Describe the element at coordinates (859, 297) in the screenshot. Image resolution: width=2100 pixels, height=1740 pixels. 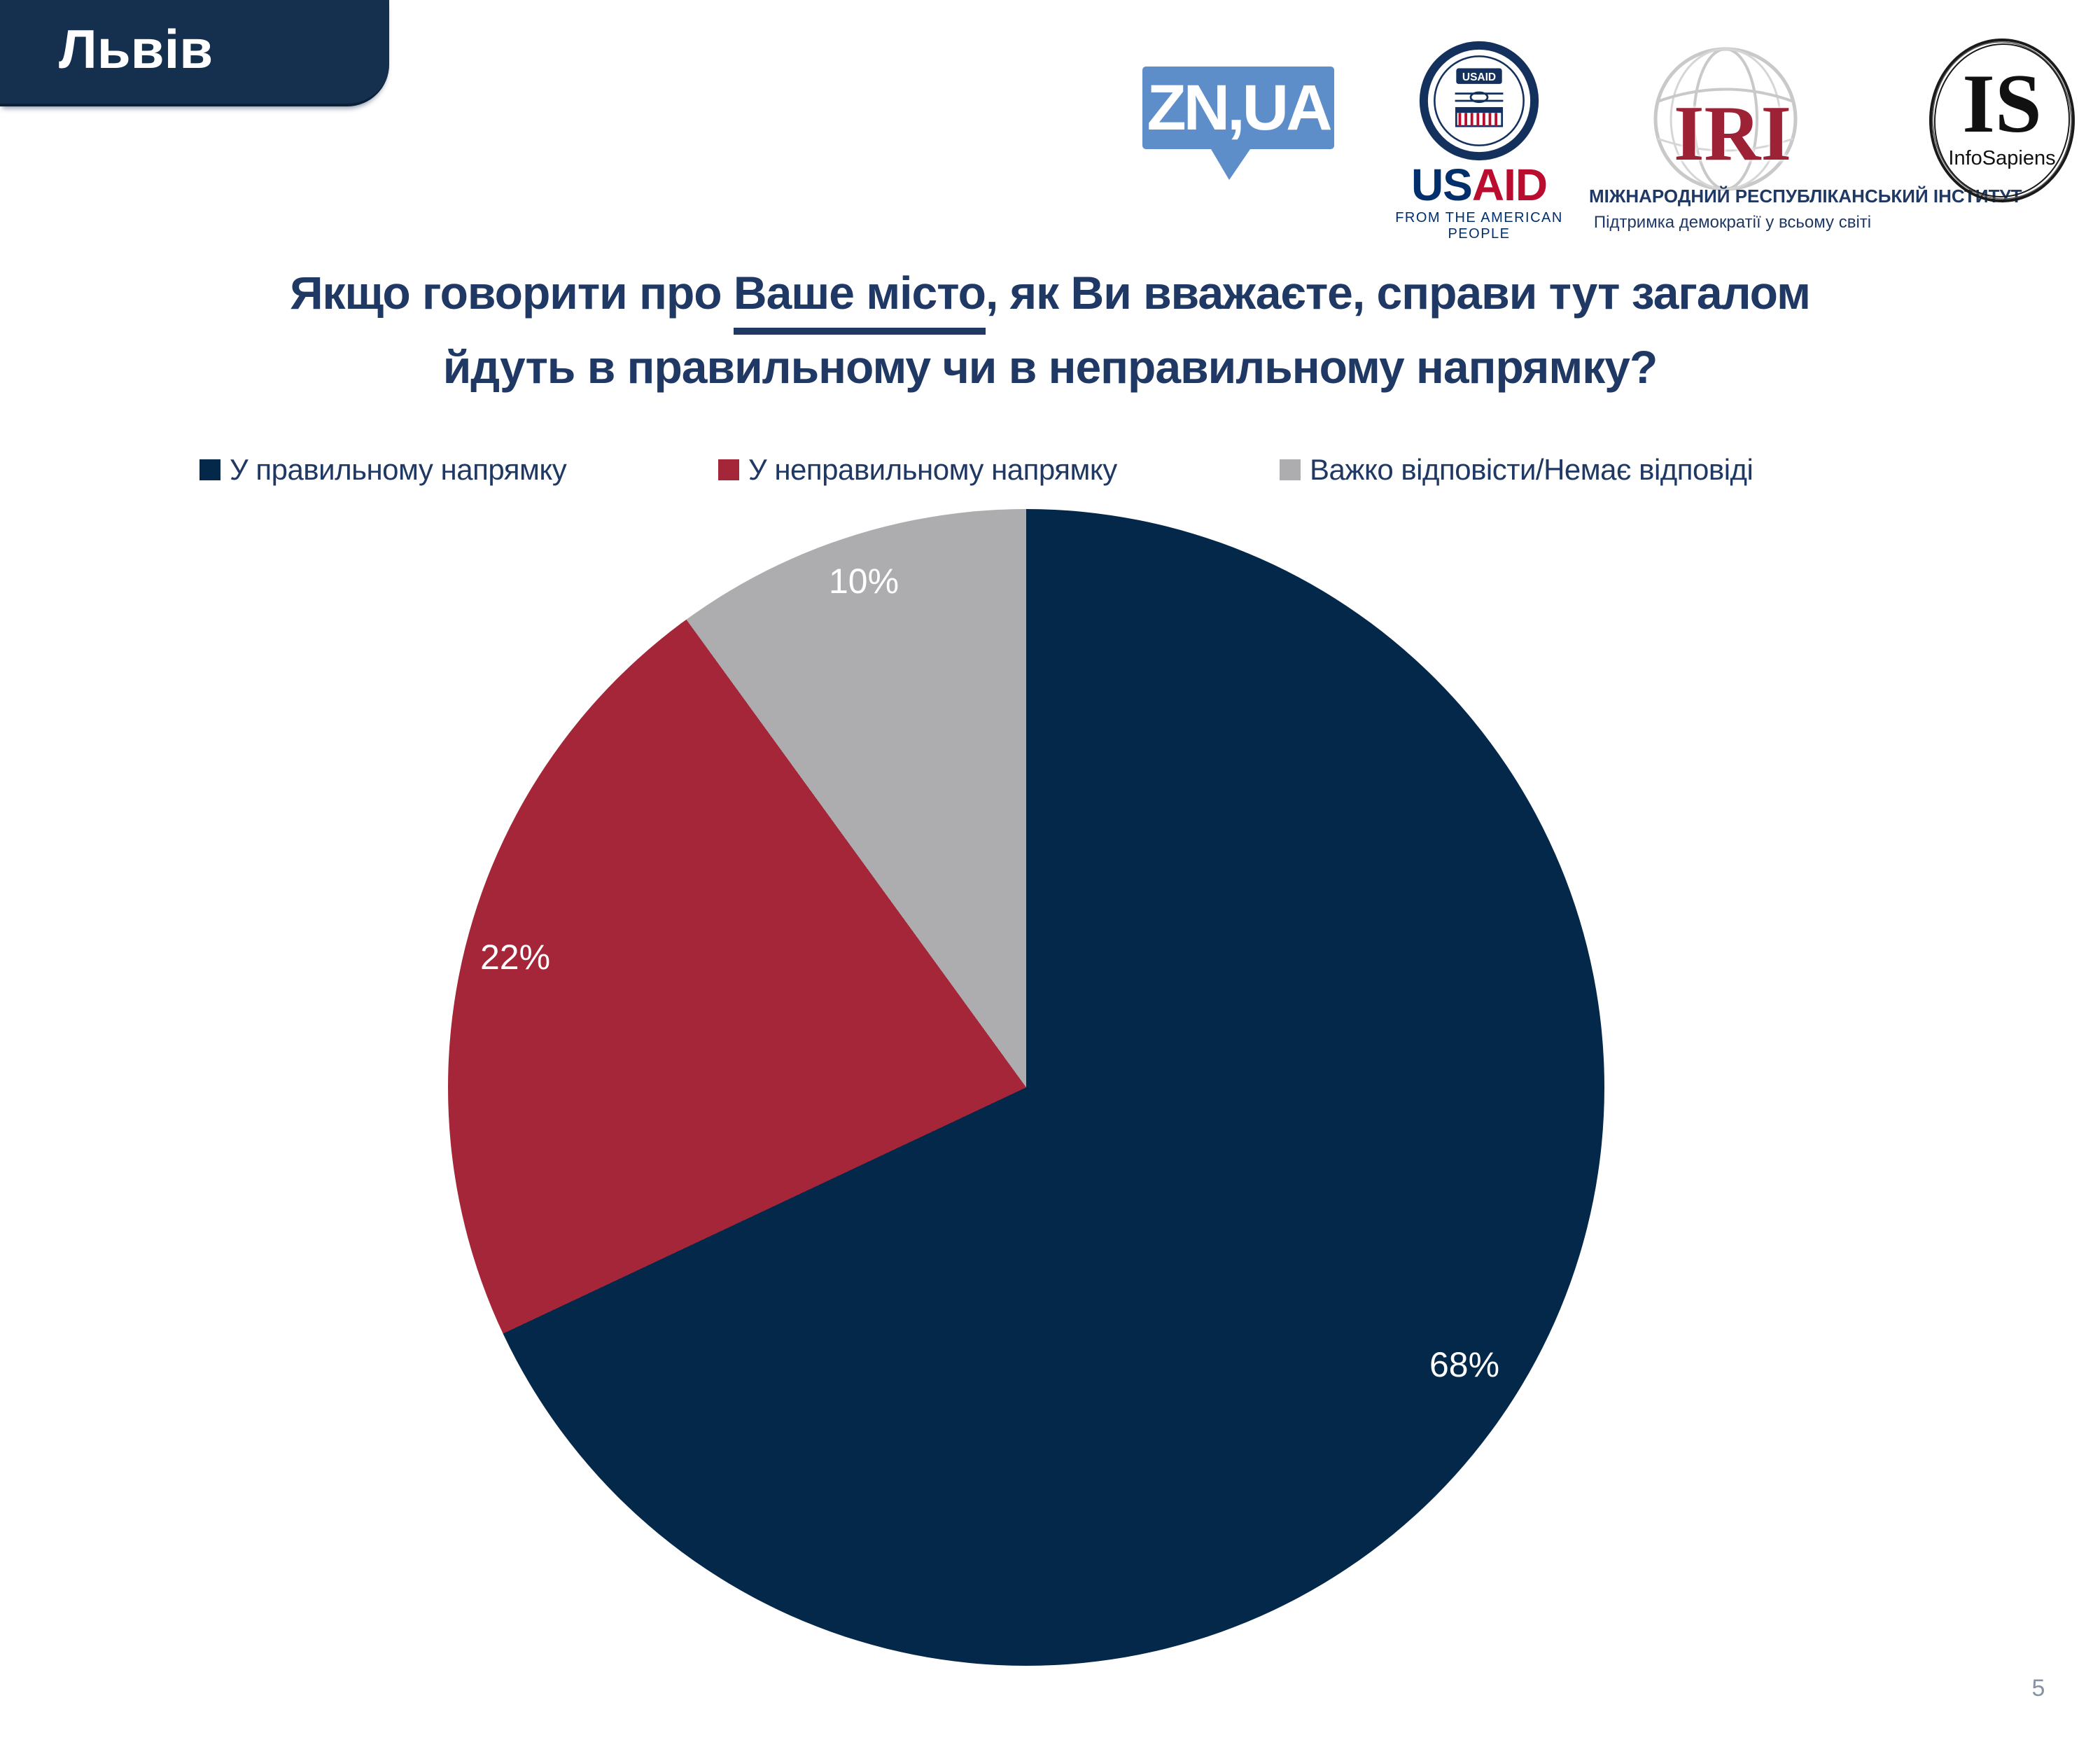
I see `question-underlined-phrase: Ваше місто` at that location.